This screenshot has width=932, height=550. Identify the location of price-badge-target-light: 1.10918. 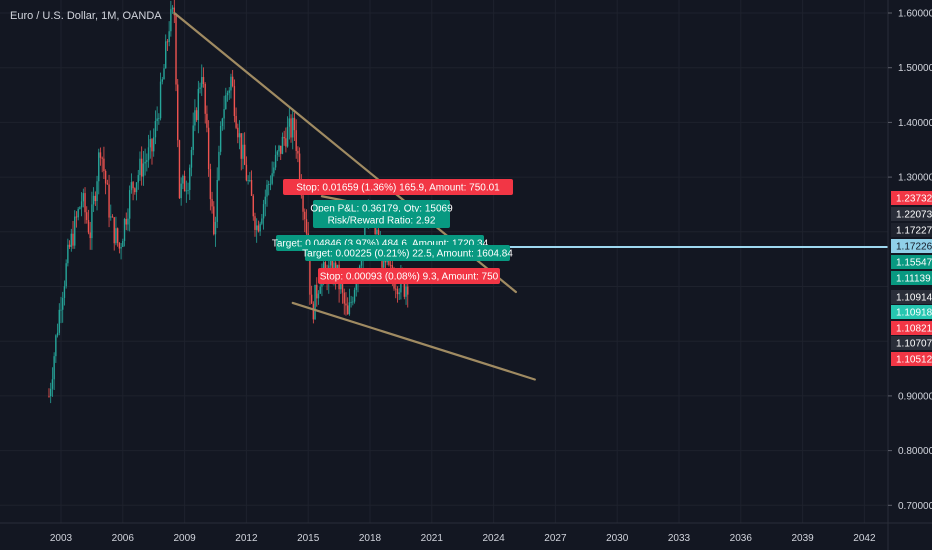
(911, 312).